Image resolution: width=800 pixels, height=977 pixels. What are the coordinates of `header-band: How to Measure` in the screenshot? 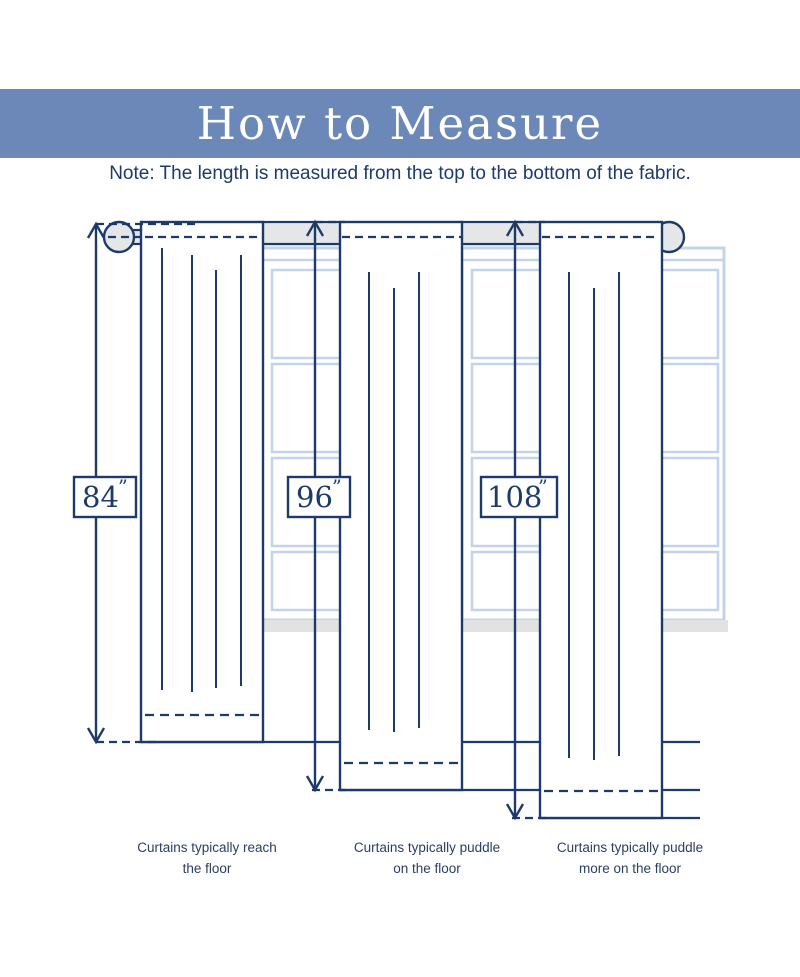 It's located at (400, 123).